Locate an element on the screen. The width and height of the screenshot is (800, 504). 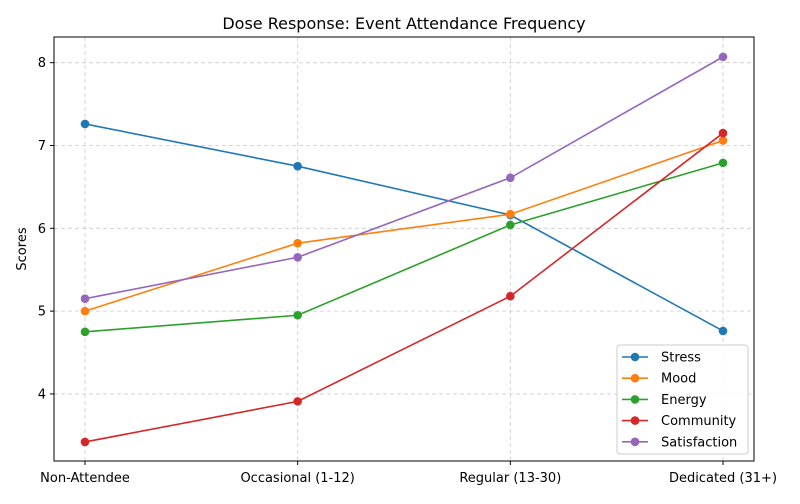
legend: Stress Mood Energy Community Satisfaction is located at coordinates (682, 399).